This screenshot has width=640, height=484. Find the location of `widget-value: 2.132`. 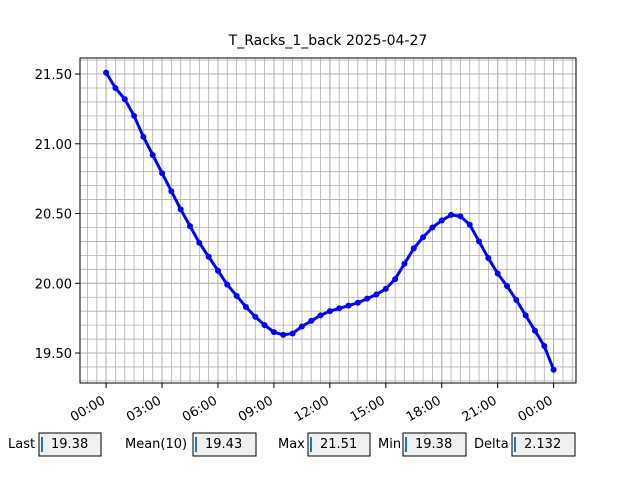

widget-value: 2.132 is located at coordinates (542, 444).